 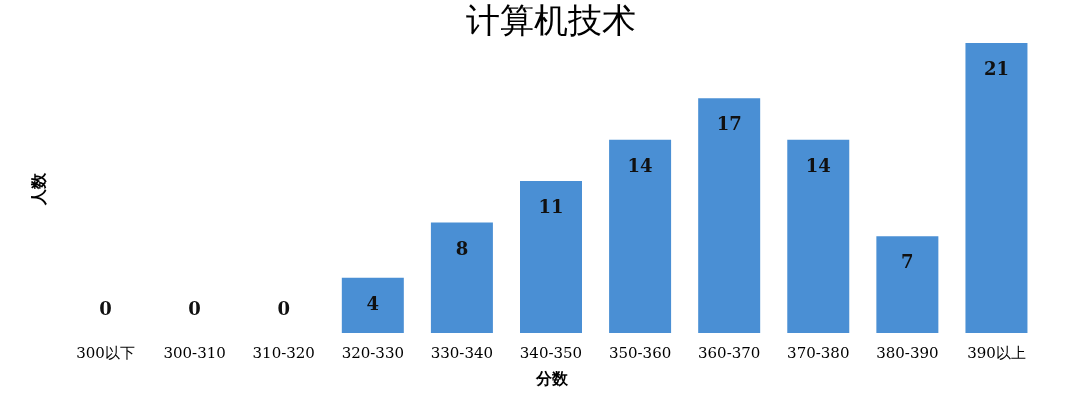 I want to click on data-label: 4, so click(x=373, y=303).